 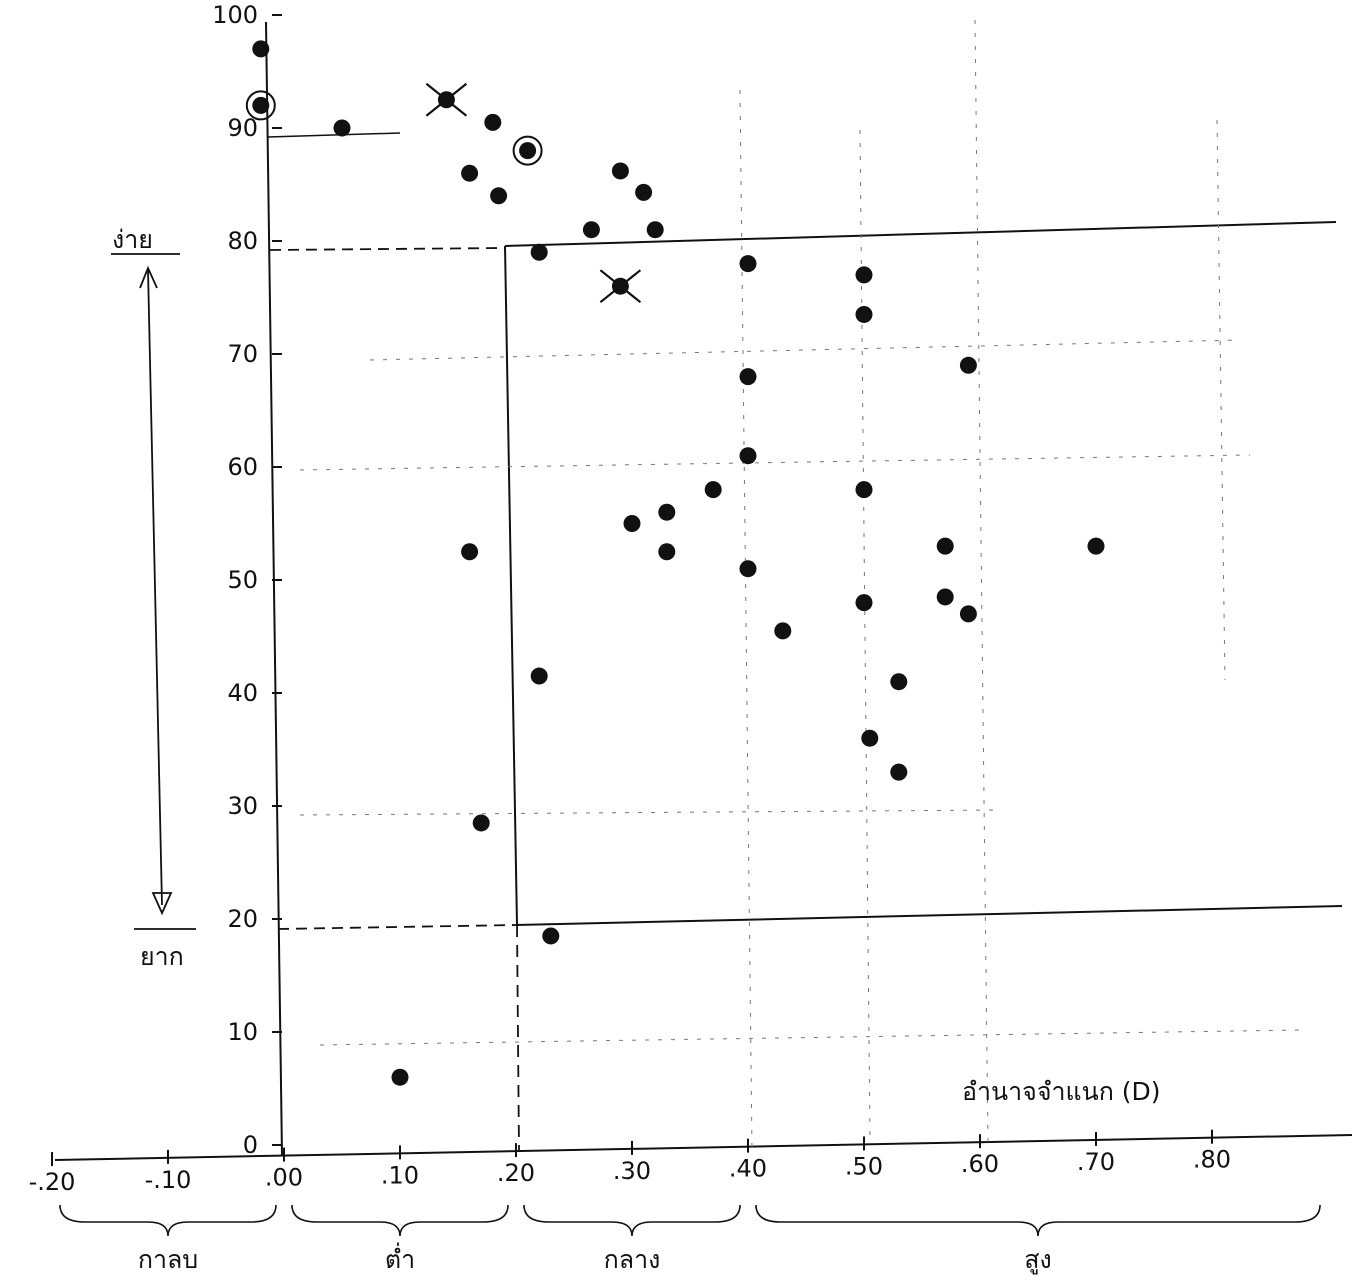 What do you see at coordinates (400, 1175) in the screenshot?
I see `x-tick-label: .10` at bounding box center [400, 1175].